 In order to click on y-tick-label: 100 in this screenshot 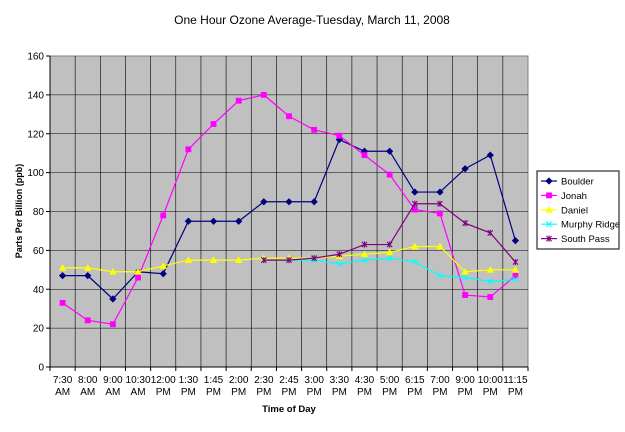, I will do `click(35, 173)`.